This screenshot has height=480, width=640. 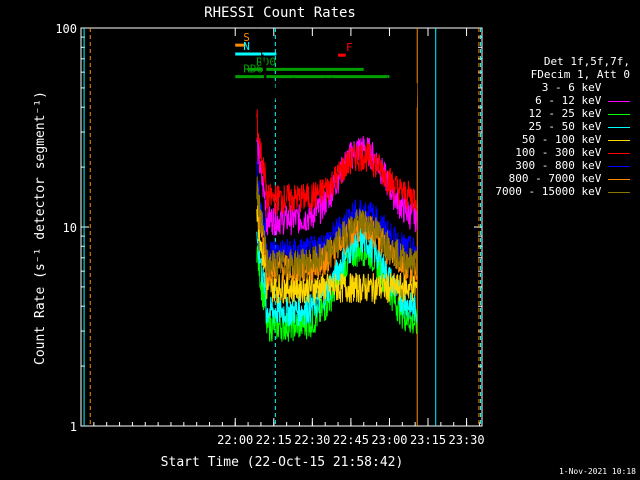 I want to click on legend-header: FDecim 1, Att 0, so click(x=580, y=74).